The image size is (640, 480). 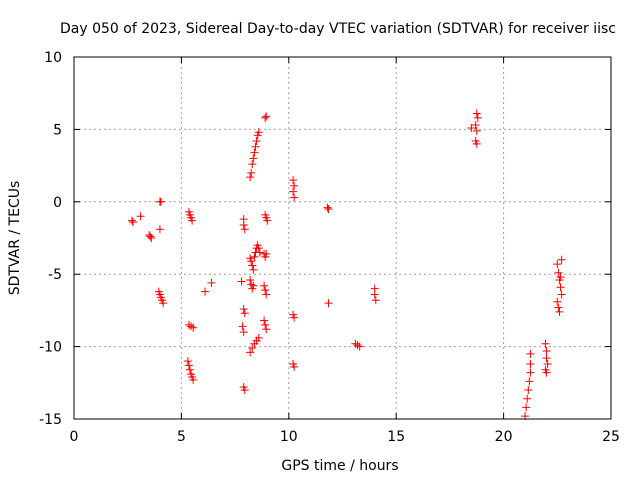 I want to click on y-tick-label: 5, so click(x=57, y=130).